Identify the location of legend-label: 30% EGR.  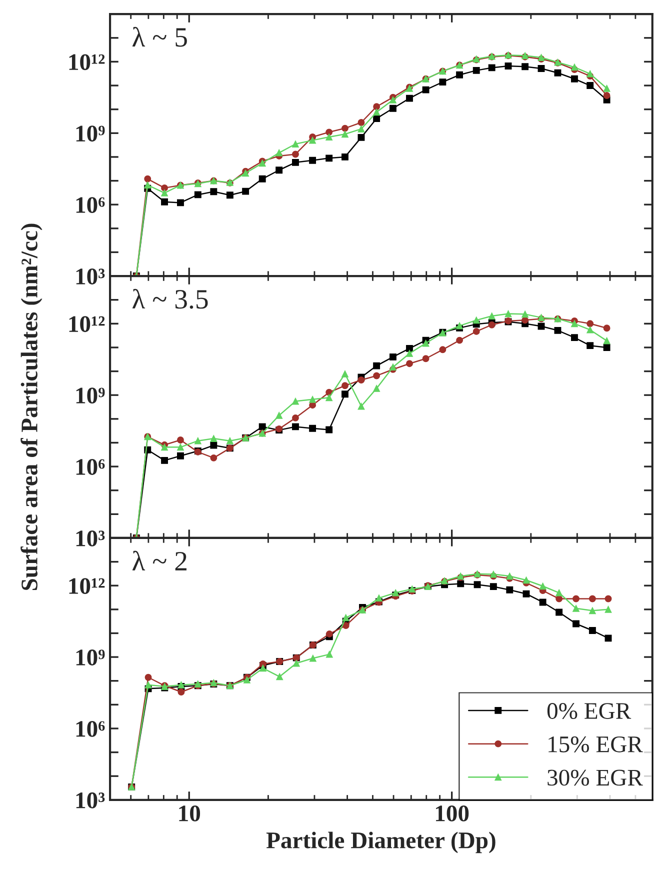
(595, 778).